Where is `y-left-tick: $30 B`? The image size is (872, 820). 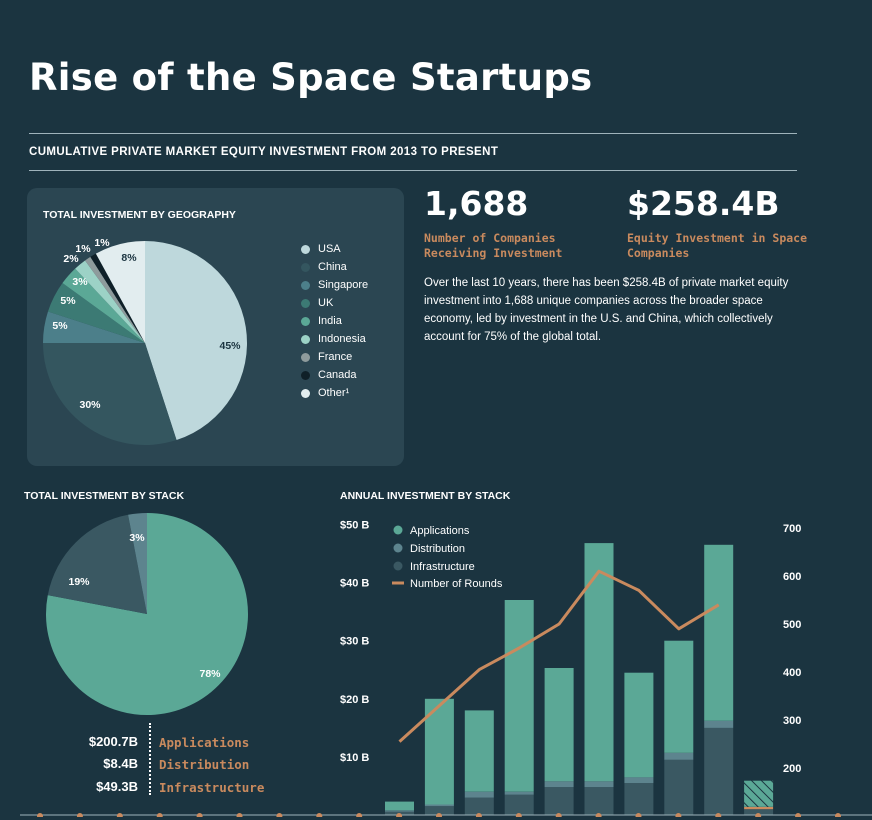
y-left-tick: $30 B is located at coordinates (354, 642).